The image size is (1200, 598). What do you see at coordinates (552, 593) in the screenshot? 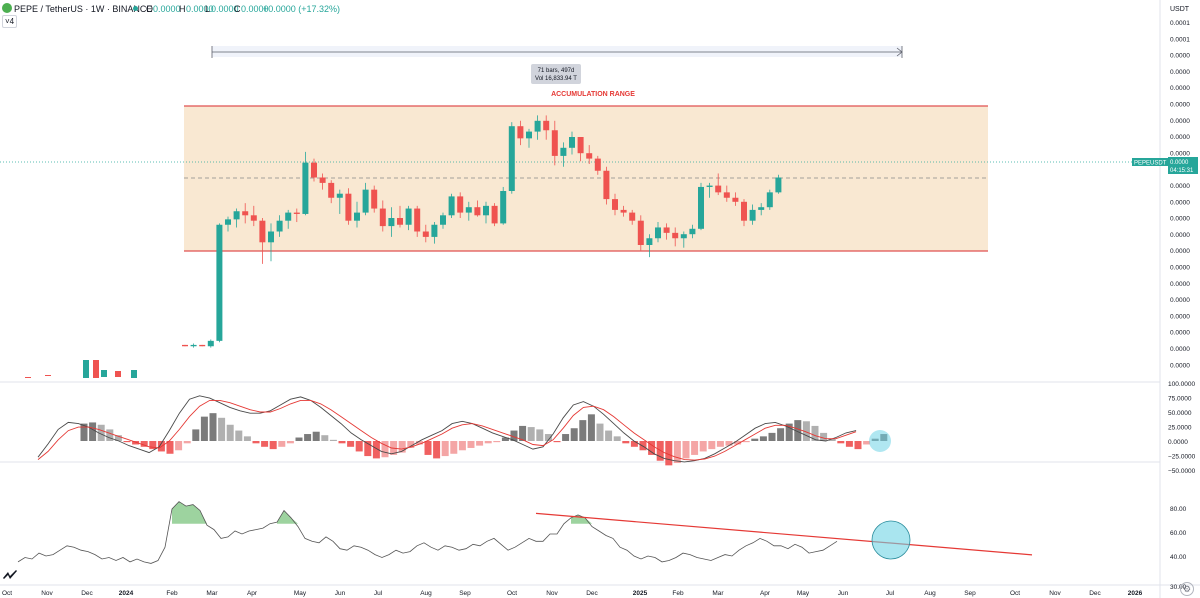
I see `time-axis-label: Nov` at bounding box center [552, 593].